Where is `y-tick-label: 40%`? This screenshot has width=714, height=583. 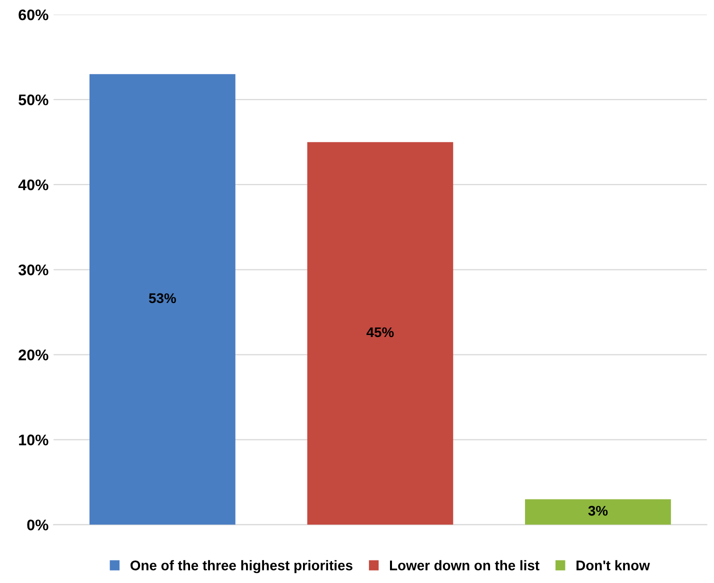 y-tick-label: 40% is located at coordinates (33, 184).